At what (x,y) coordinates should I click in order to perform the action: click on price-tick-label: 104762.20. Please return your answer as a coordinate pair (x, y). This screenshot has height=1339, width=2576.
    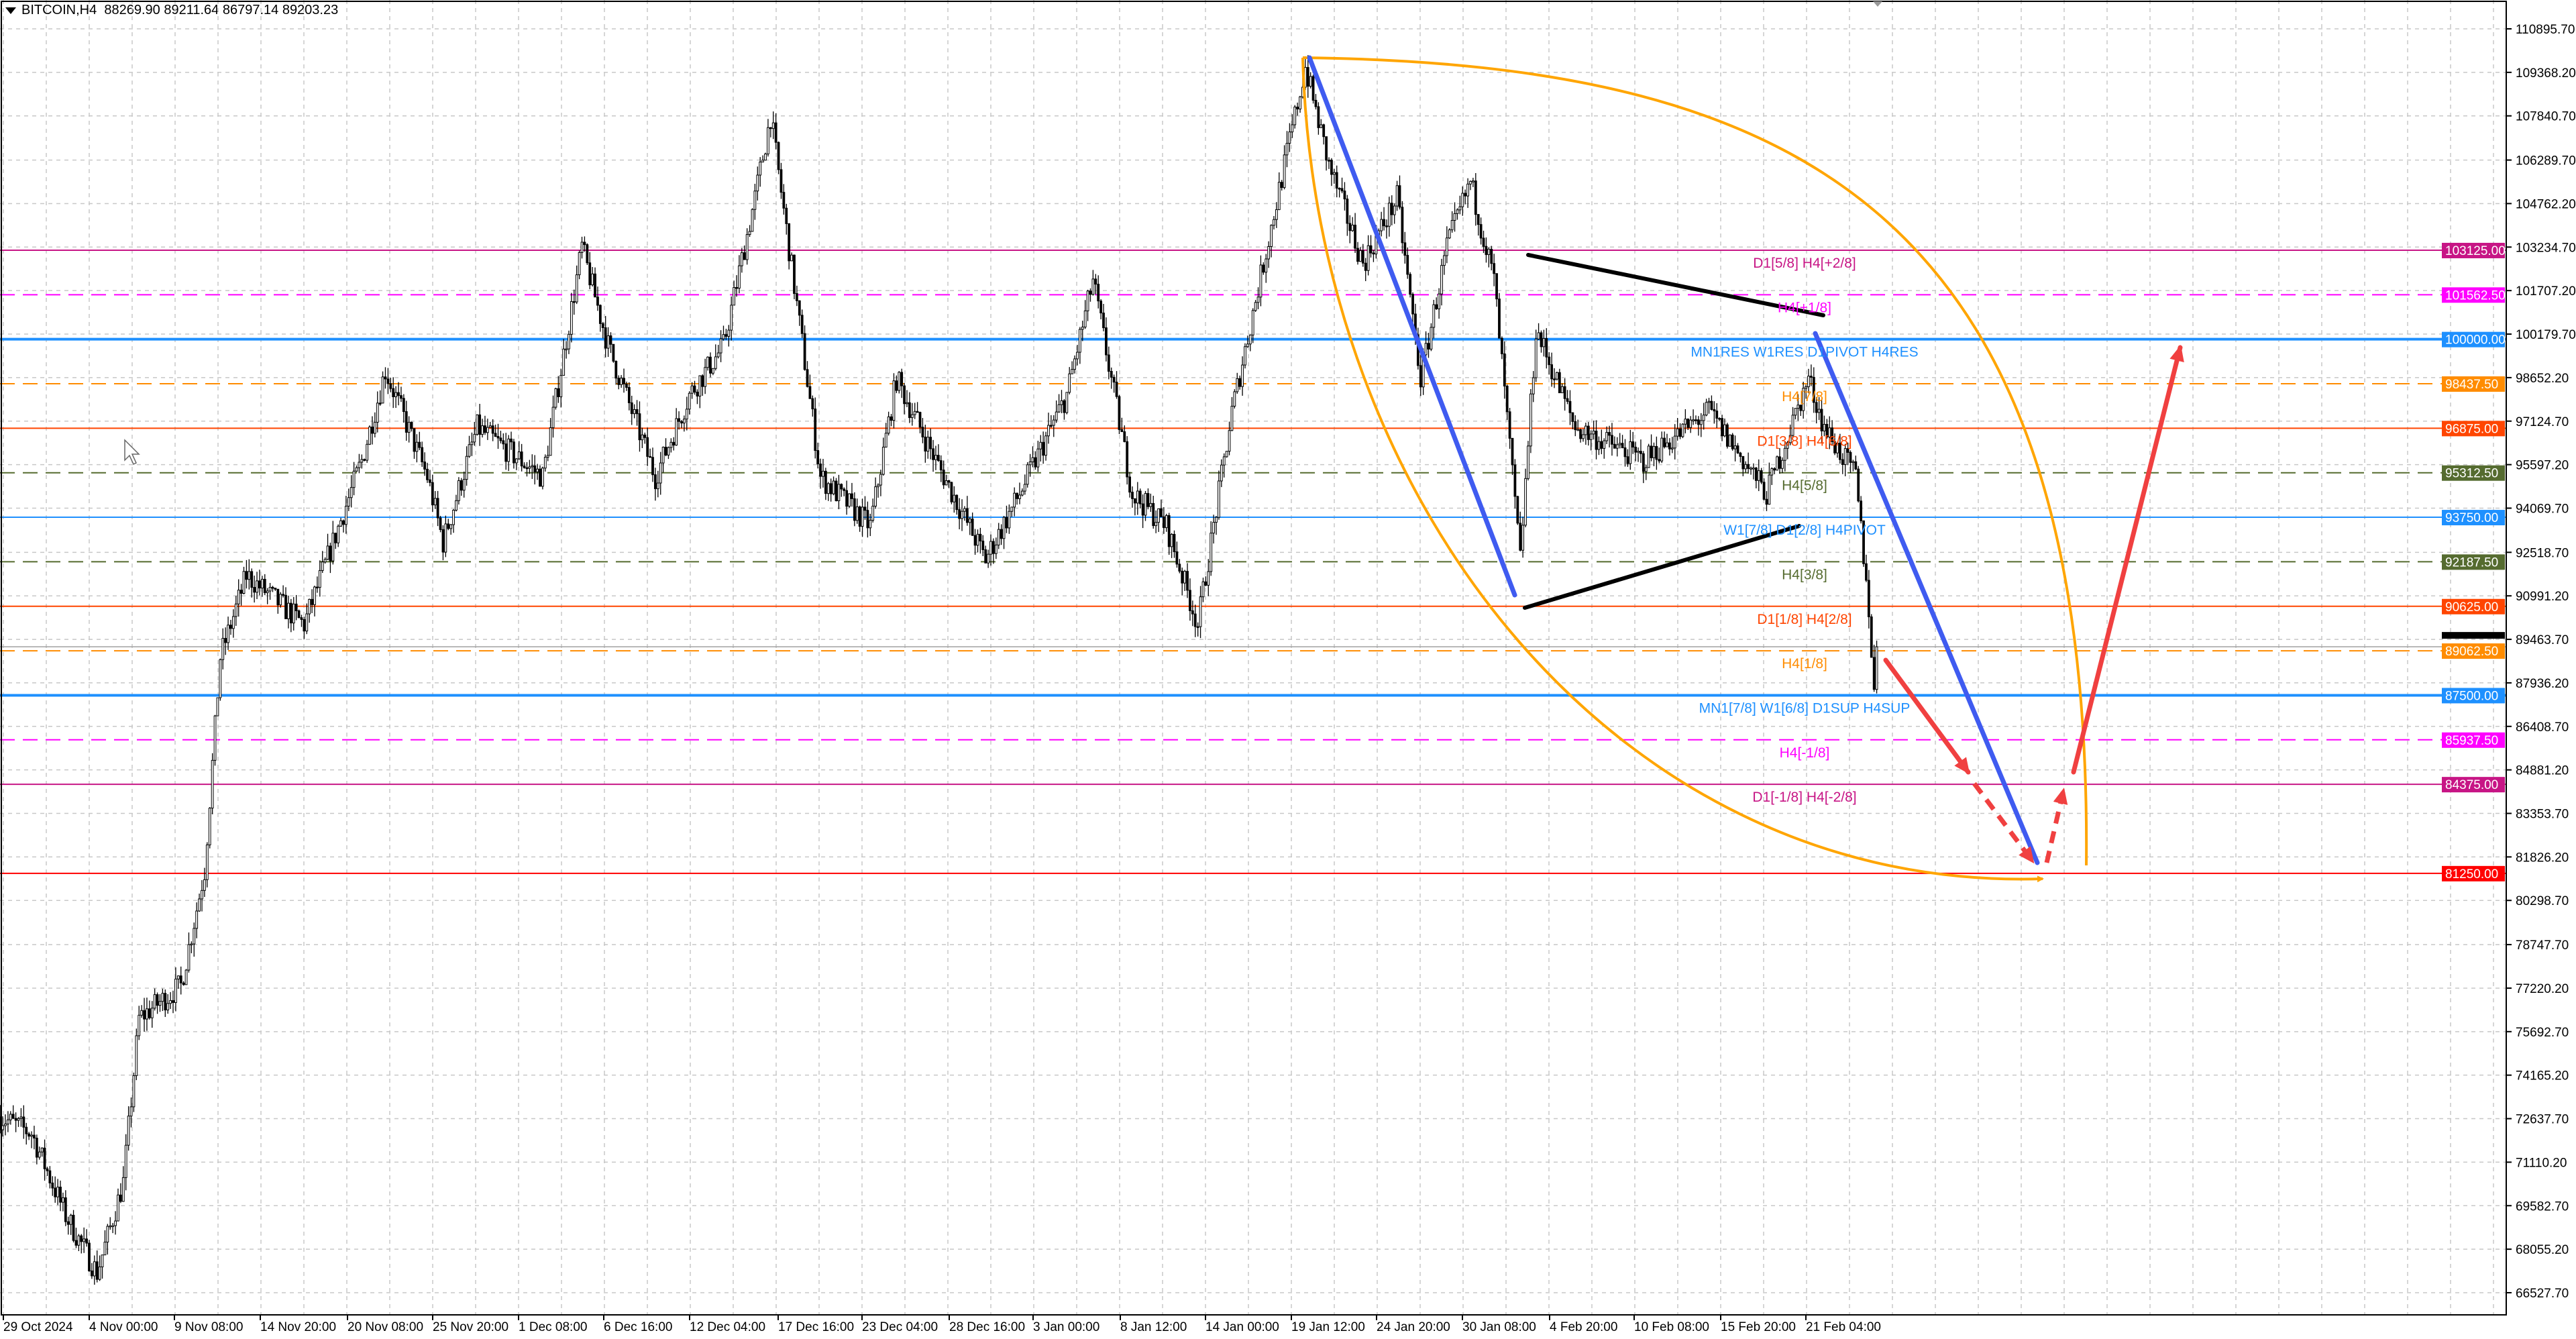
    Looking at the image, I should click on (2546, 204).